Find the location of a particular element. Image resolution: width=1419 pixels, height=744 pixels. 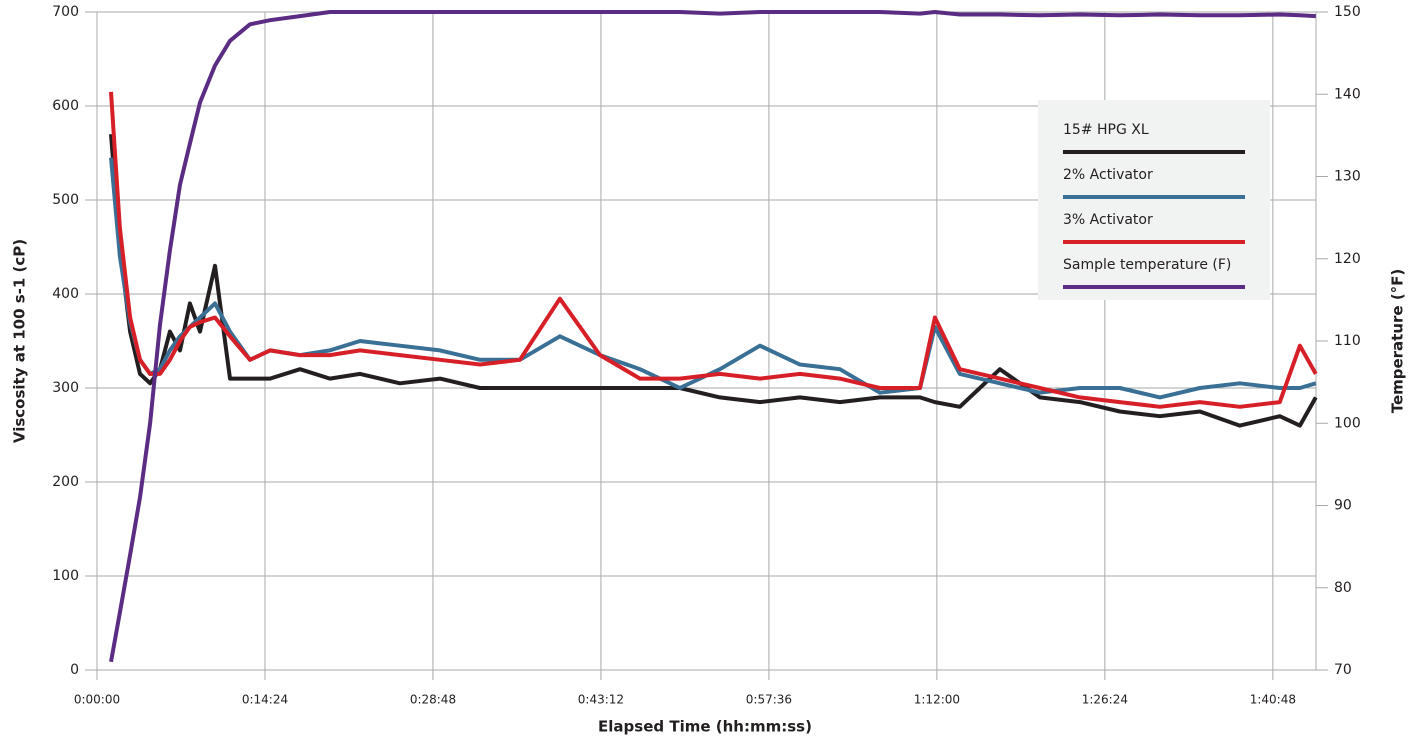

x-tick-label: 1:40:48 is located at coordinates (1273, 700).